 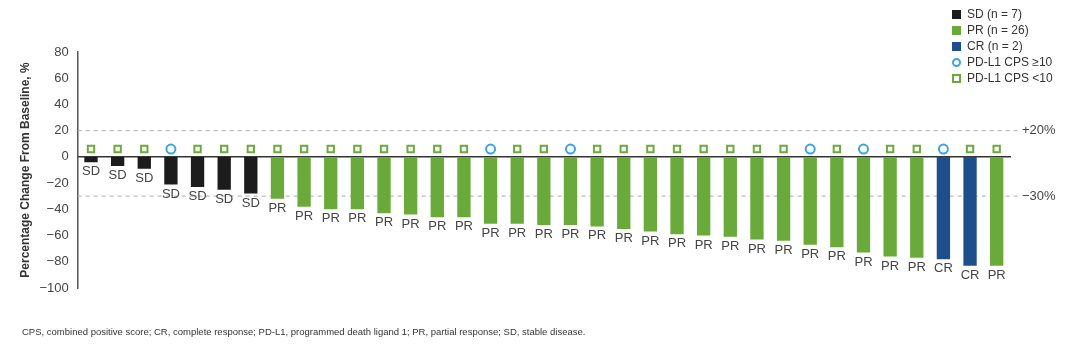 What do you see at coordinates (24, 169) in the screenshot?
I see `y-axis-title: Percentage Change From Baseline, %` at bounding box center [24, 169].